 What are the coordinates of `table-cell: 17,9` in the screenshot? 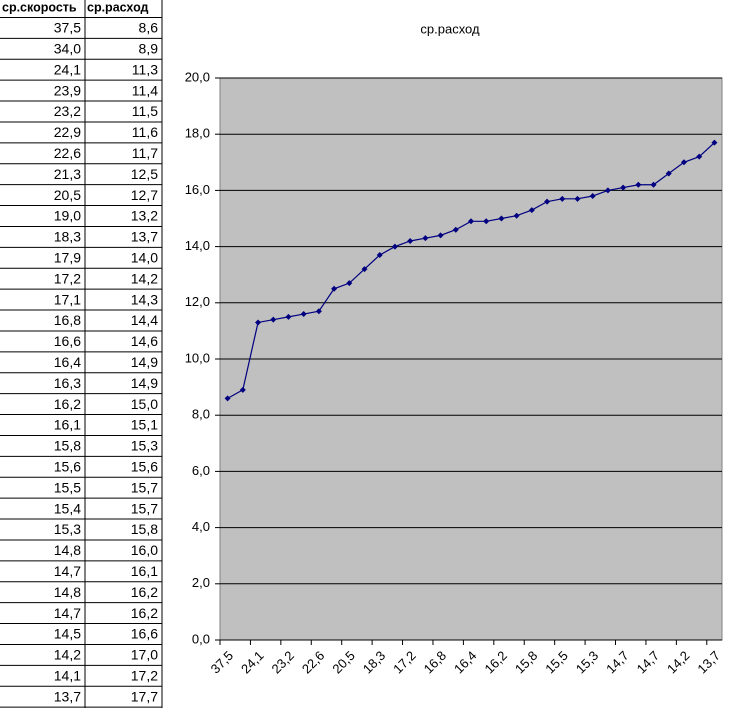 It's located at (67, 258).